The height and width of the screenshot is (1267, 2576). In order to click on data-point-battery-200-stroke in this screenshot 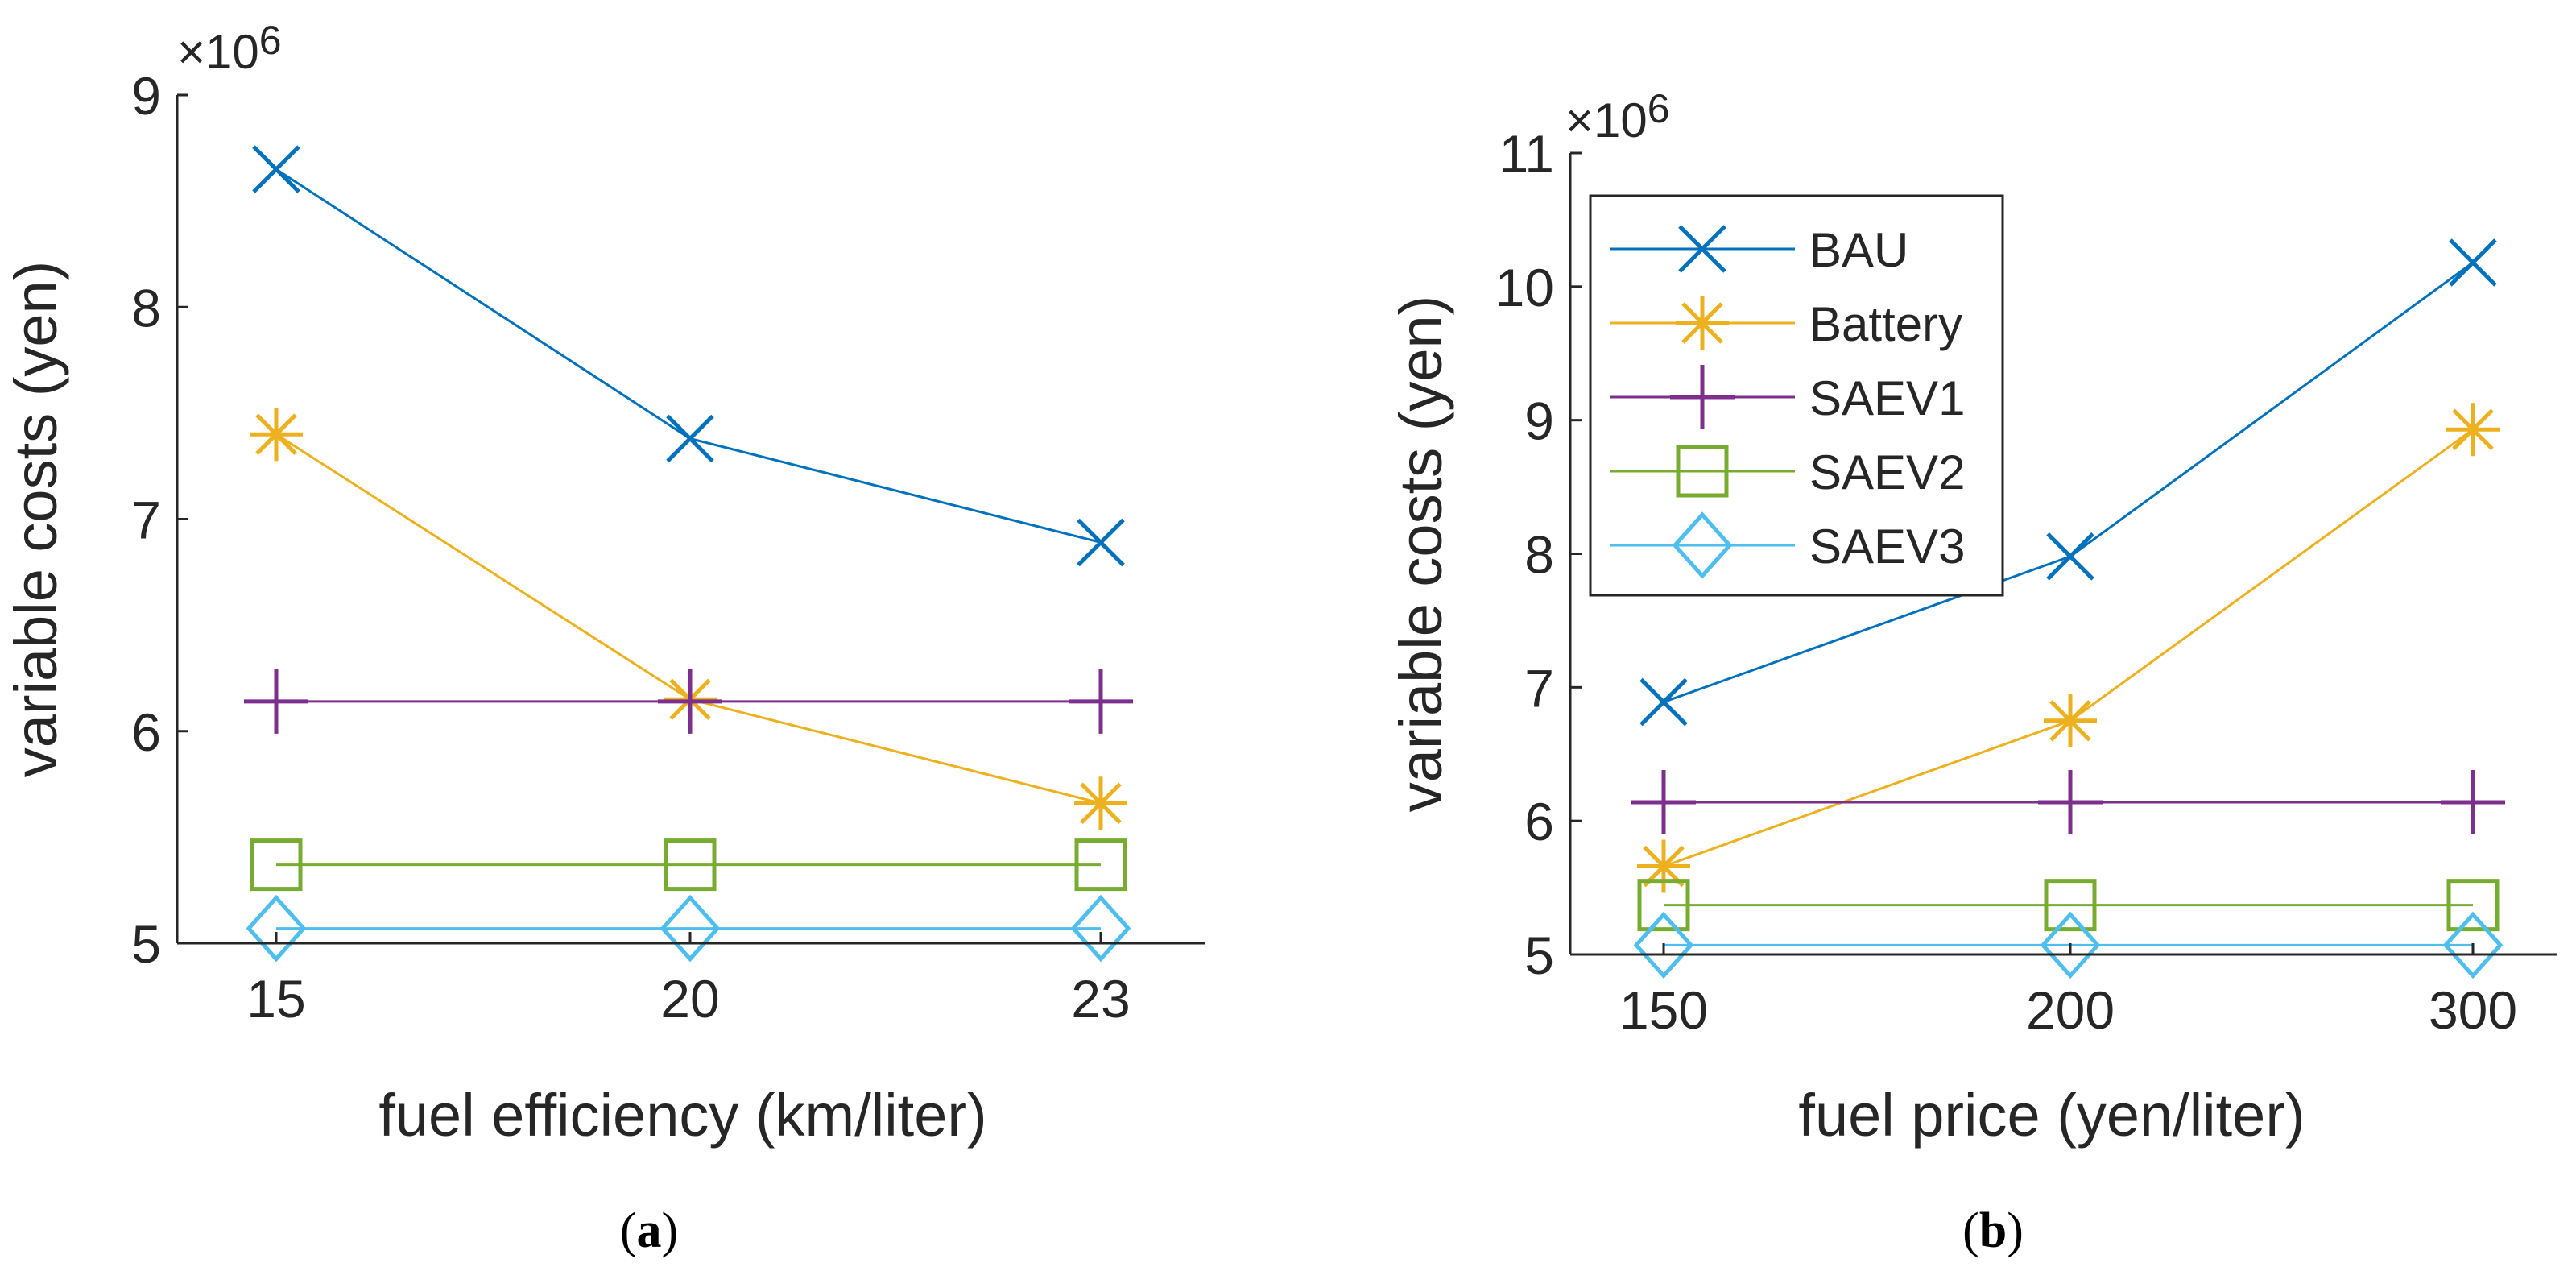, I will do `click(2070, 721)`.